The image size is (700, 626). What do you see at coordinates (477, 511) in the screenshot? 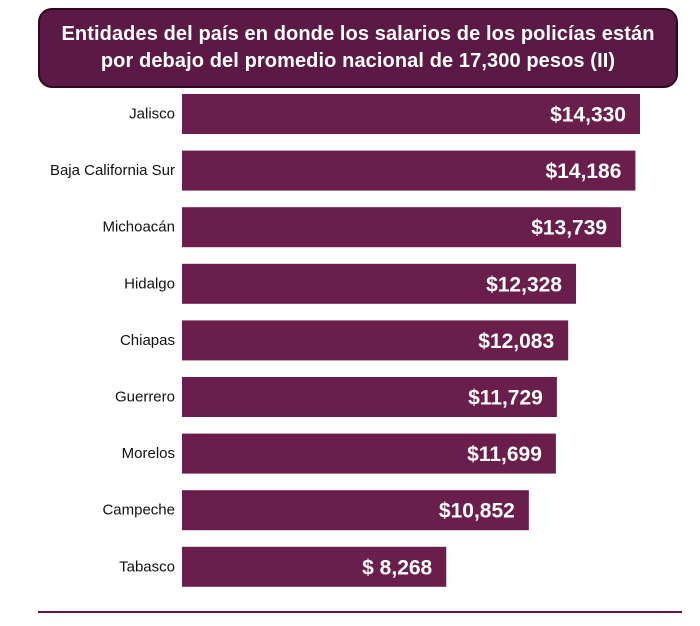
I see `value-label: $10,852` at bounding box center [477, 511].